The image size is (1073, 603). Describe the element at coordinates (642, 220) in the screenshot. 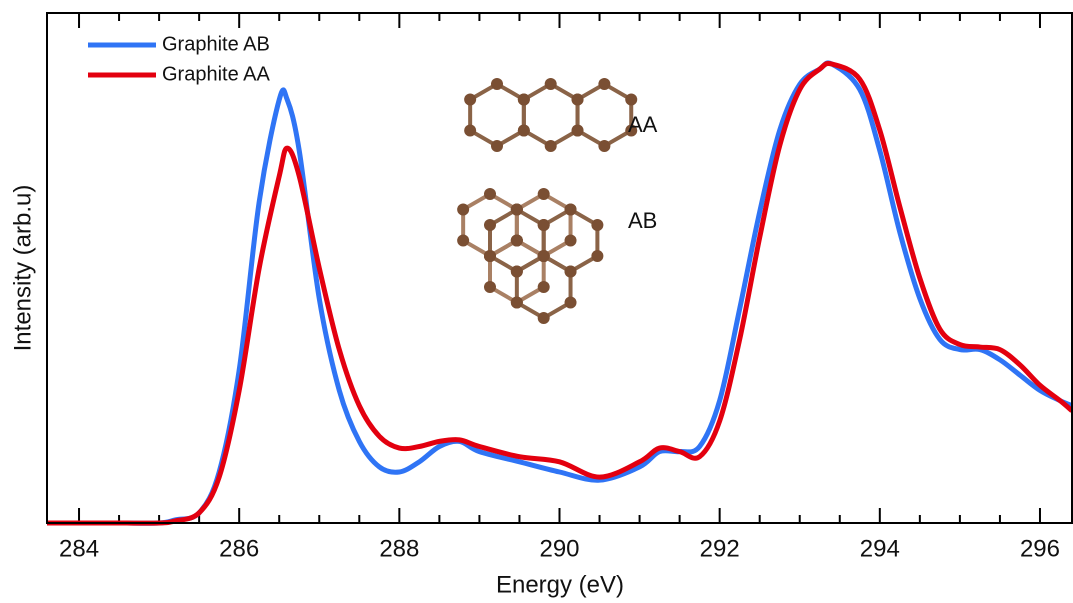

I see `annotation: AB` at that location.